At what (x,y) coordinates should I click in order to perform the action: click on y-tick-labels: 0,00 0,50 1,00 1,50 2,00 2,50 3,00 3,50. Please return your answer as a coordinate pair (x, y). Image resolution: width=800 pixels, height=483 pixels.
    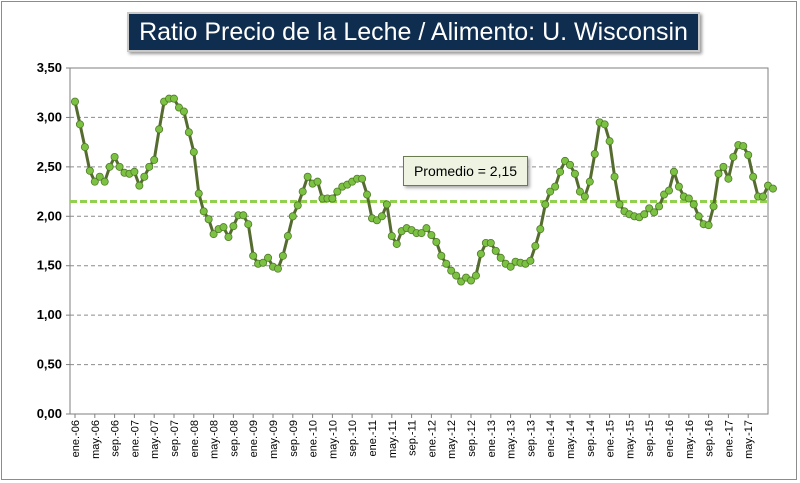
    Looking at the image, I should click on (49, 240).